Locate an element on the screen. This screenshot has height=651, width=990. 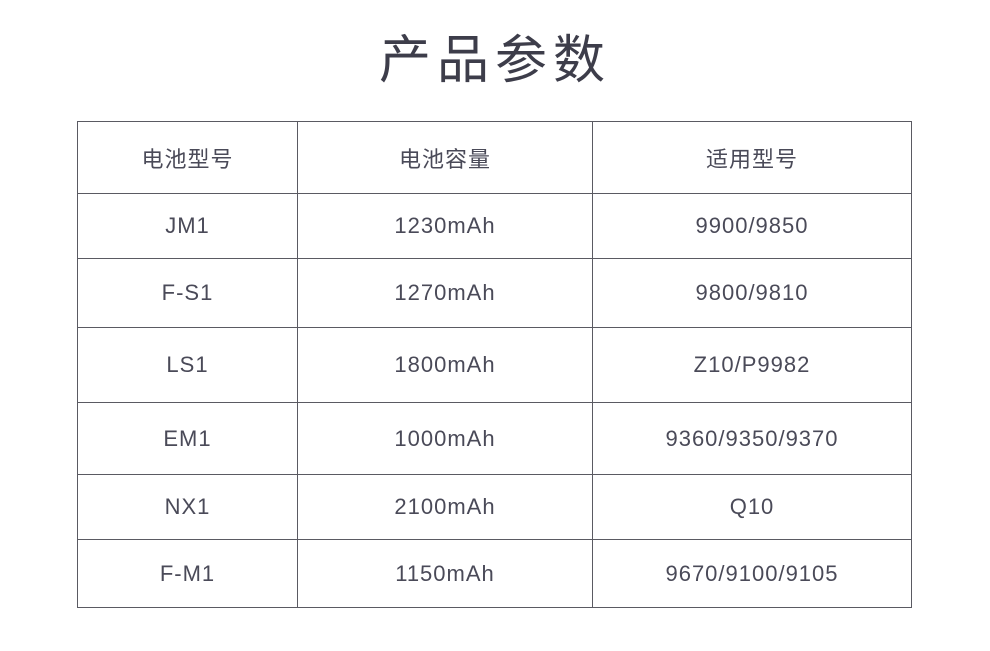
cell-compatible-models: 9900/9850 is located at coordinates (752, 226).